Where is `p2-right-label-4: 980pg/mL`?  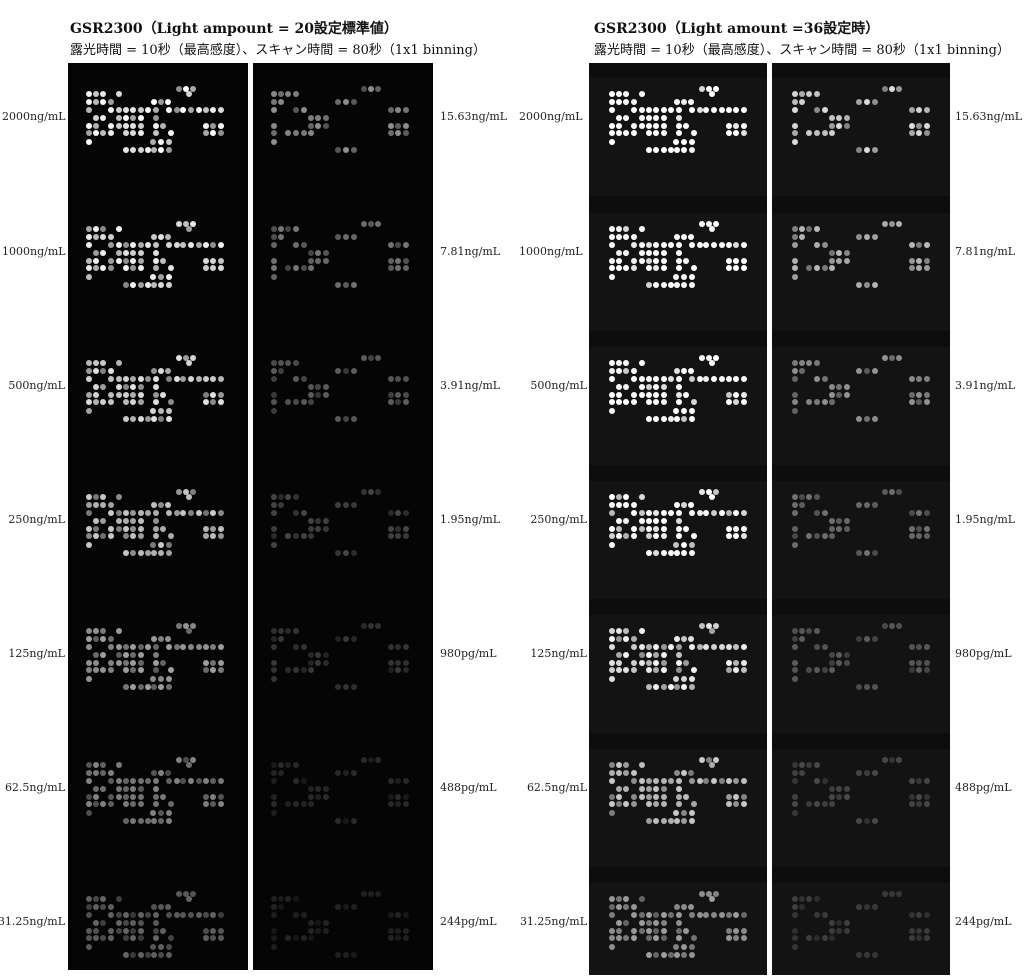
p2-right-label-4: 980pg/mL is located at coordinates (983, 653).